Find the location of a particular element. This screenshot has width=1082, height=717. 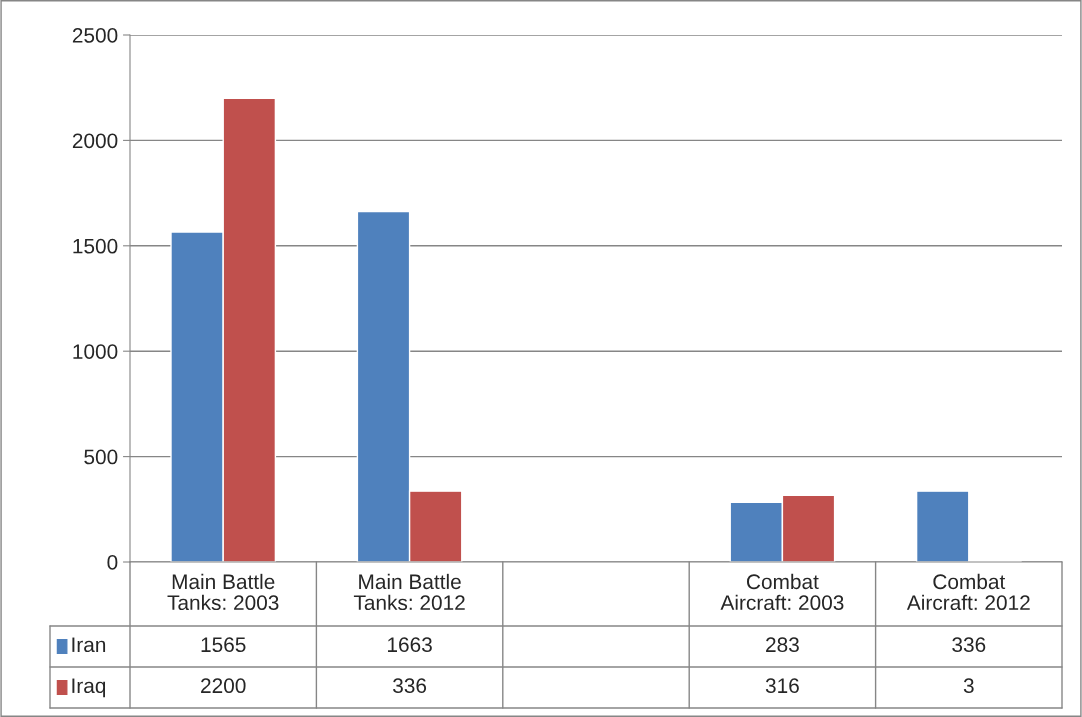

y-tick-label: 2500 is located at coordinates (95, 35).